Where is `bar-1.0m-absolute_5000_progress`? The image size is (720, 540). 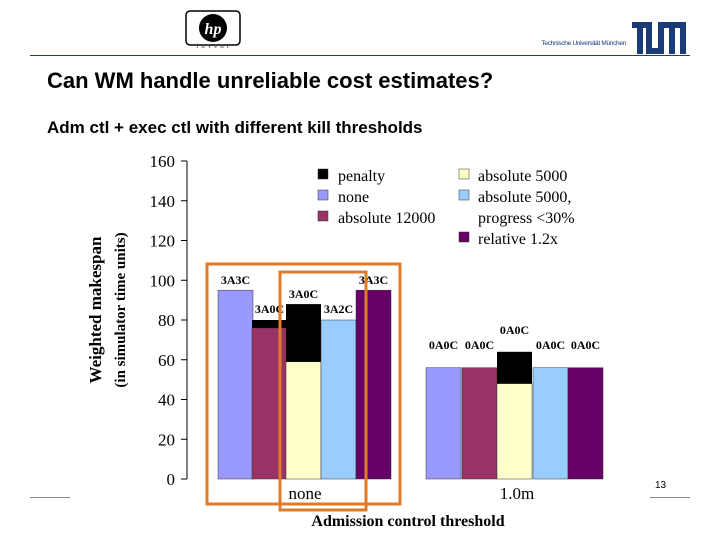 bar-1.0m-absolute_5000_progress is located at coordinates (550, 423).